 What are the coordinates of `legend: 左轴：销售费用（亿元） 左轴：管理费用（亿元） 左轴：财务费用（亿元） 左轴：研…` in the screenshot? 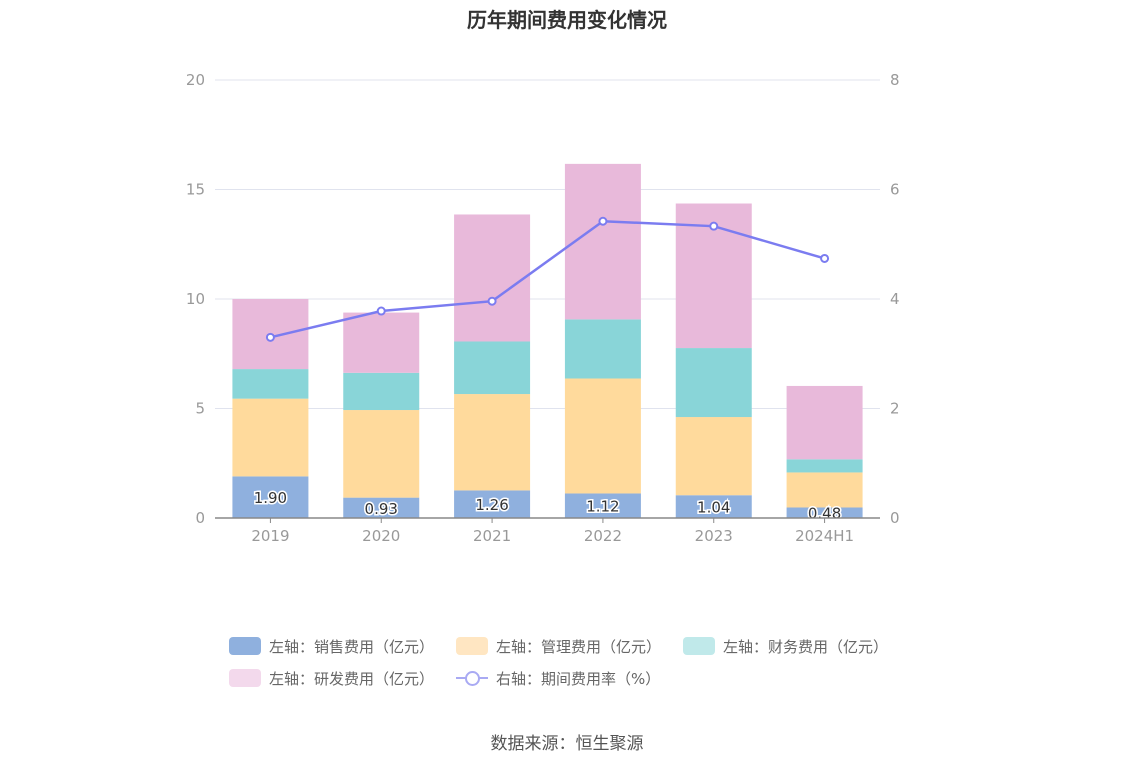 It's located at (579, 662).